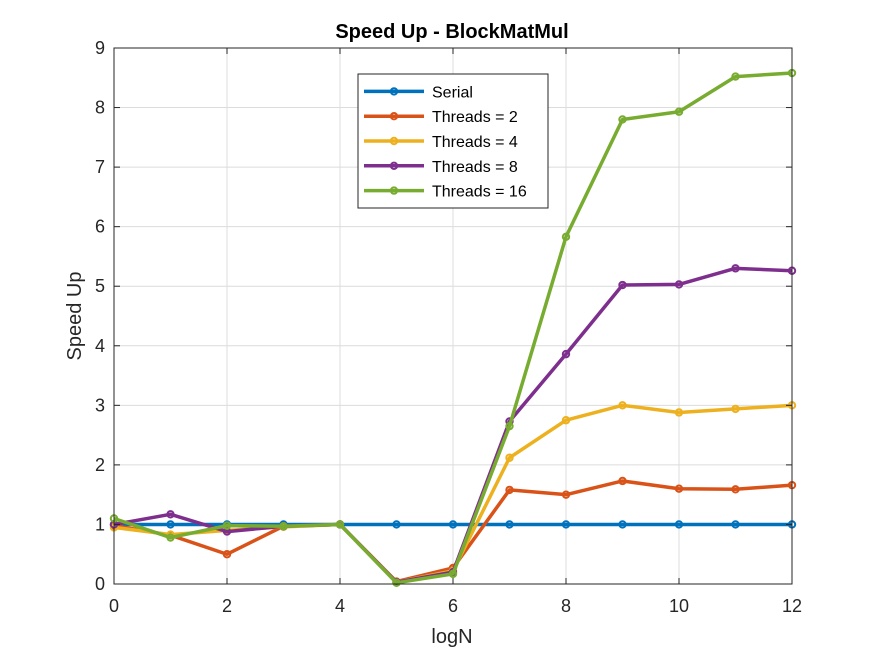 The height and width of the screenshot is (656, 875). Describe the element at coordinates (100, 167) in the screenshot. I see `y-tick-label: 7` at that location.